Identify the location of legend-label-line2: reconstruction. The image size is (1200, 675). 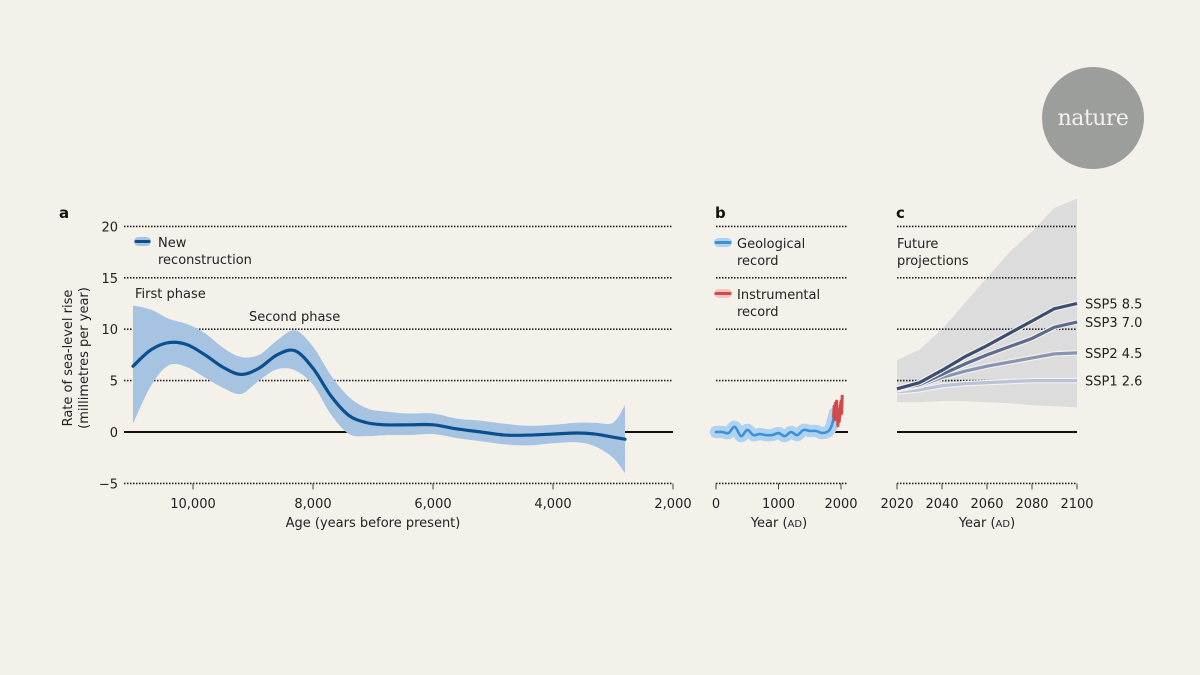
(205, 260).